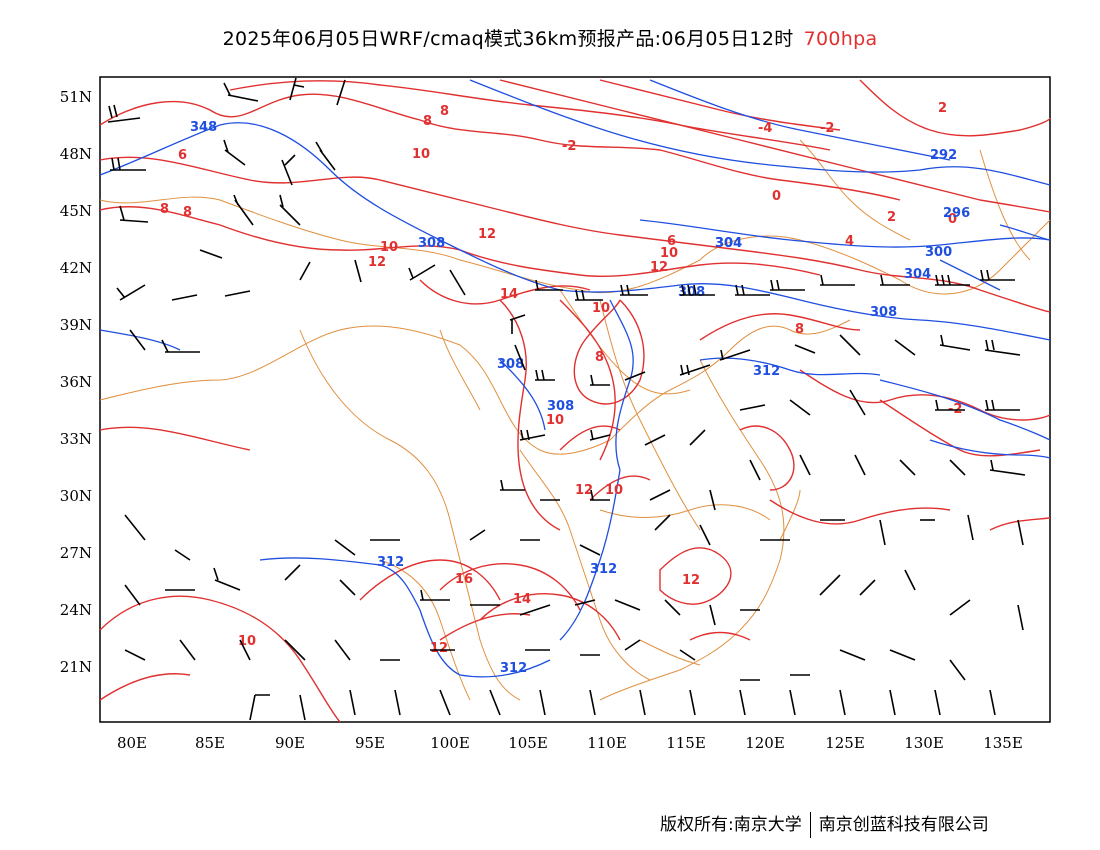 The image size is (1100, 850). Describe the element at coordinates (370, 743) in the screenshot. I see `x-tick-label: 95E` at that location.